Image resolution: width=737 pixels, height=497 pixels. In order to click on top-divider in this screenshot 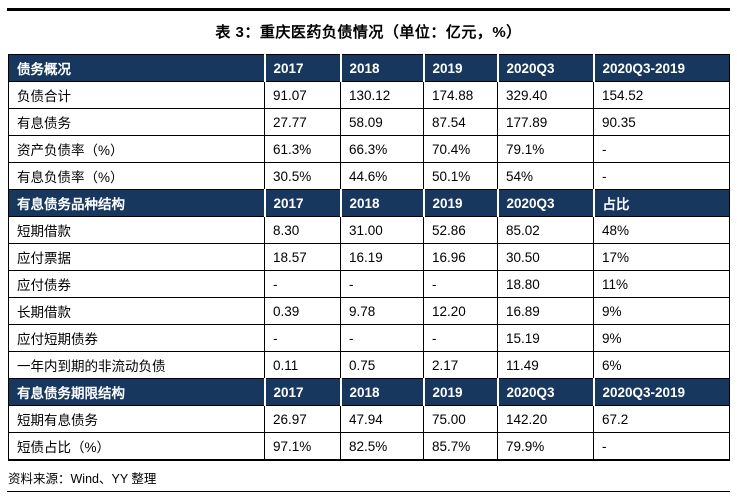, I will do `click(368, 9)`.